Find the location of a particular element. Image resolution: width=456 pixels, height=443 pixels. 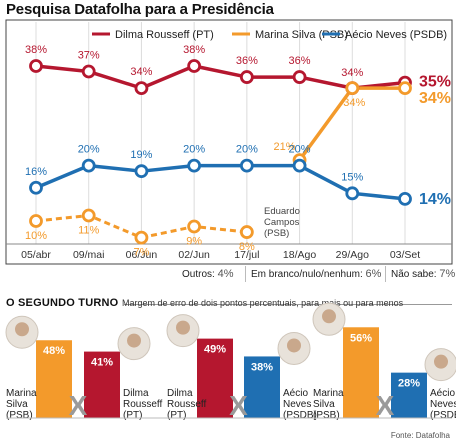

bar-value-label: 28% is located at coordinates (409, 384).